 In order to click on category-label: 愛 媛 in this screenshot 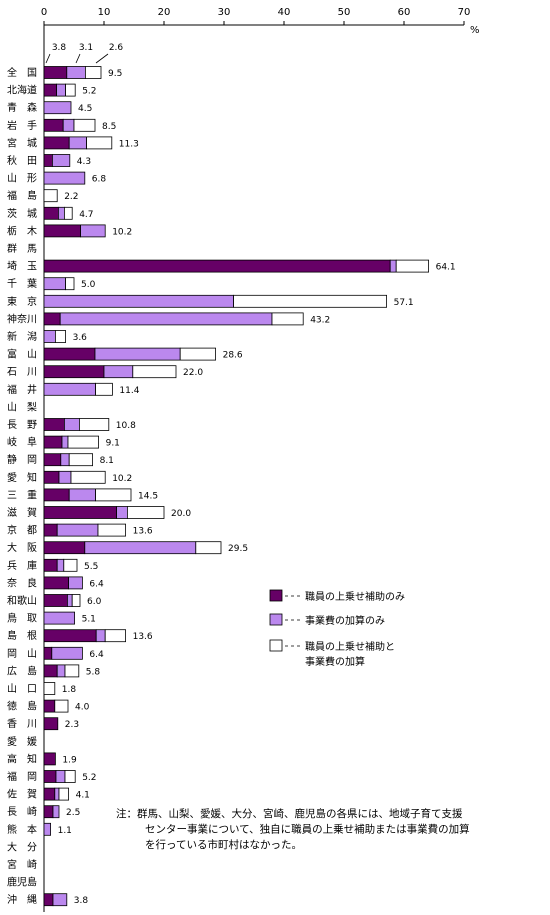, I will do `click(22, 741)`.